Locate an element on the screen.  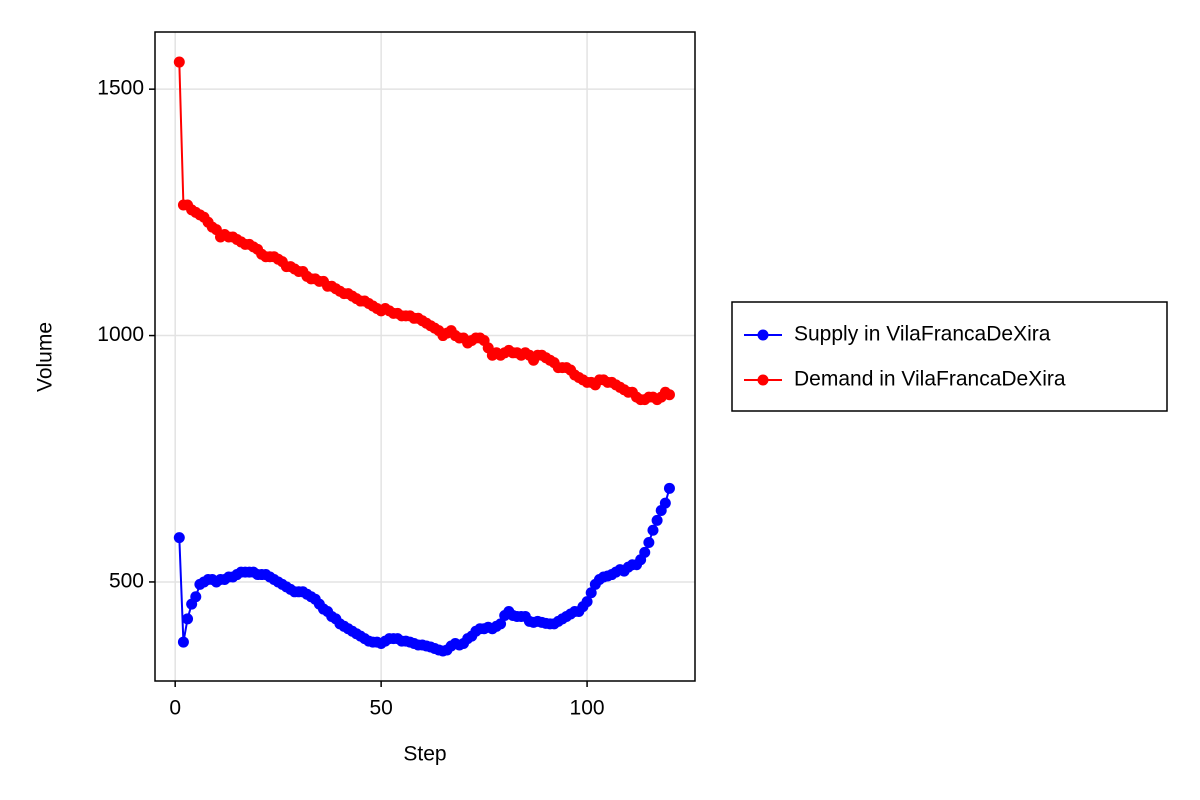
y-tick-label: 1500 is located at coordinates (120, 88).